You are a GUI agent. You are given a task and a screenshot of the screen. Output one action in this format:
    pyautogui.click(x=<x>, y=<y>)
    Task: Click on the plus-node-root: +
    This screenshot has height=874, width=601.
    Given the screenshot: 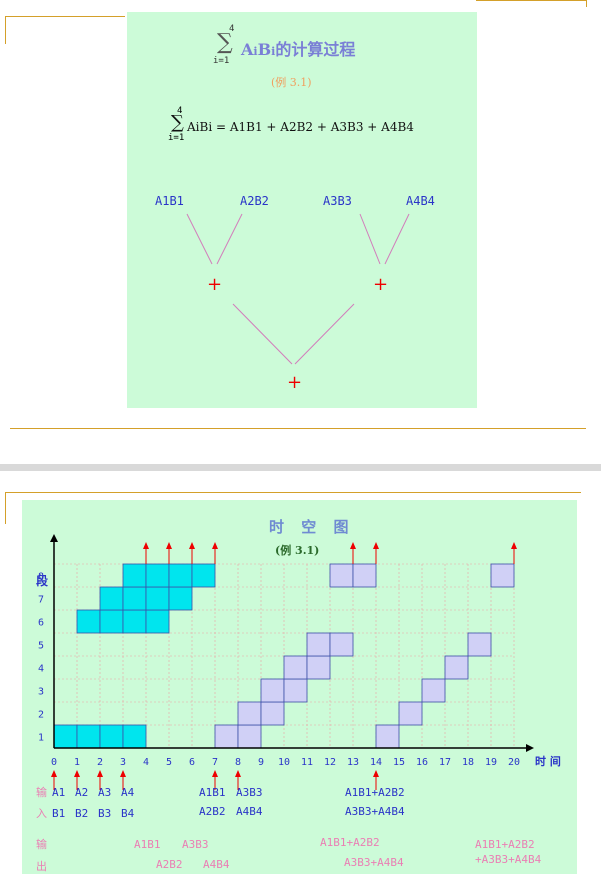 What is the action you would take?
    pyautogui.click(x=295, y=382)
    